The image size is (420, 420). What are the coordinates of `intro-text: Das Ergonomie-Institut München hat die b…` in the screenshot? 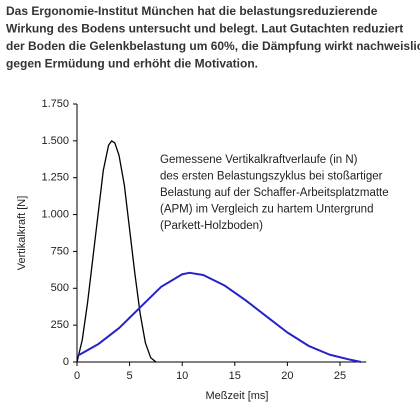 It's located at (192, 11).